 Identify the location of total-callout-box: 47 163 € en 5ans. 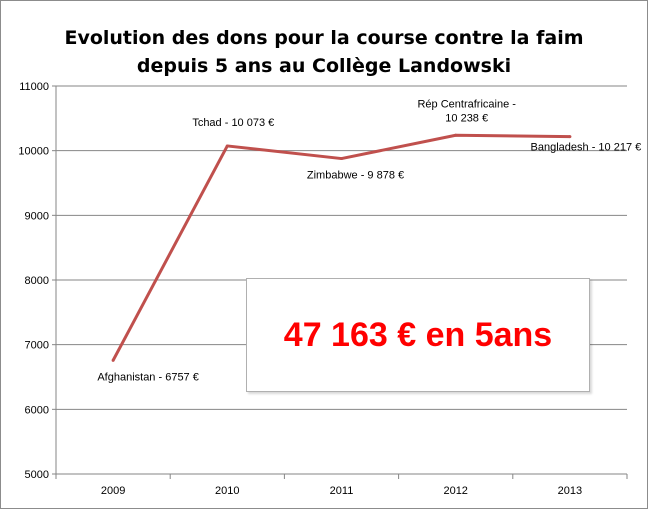
(418, 335).